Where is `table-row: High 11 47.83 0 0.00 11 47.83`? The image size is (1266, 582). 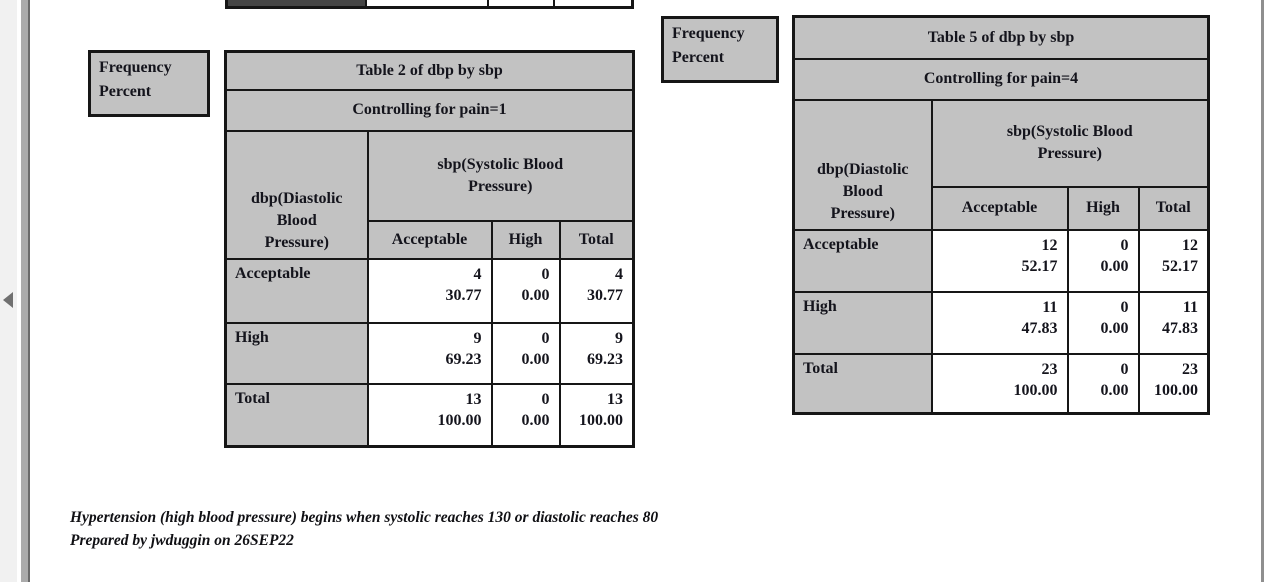 table-row: High 11 47.83 0 0.00 11 47.83 is located at coordinates (1001, 322).